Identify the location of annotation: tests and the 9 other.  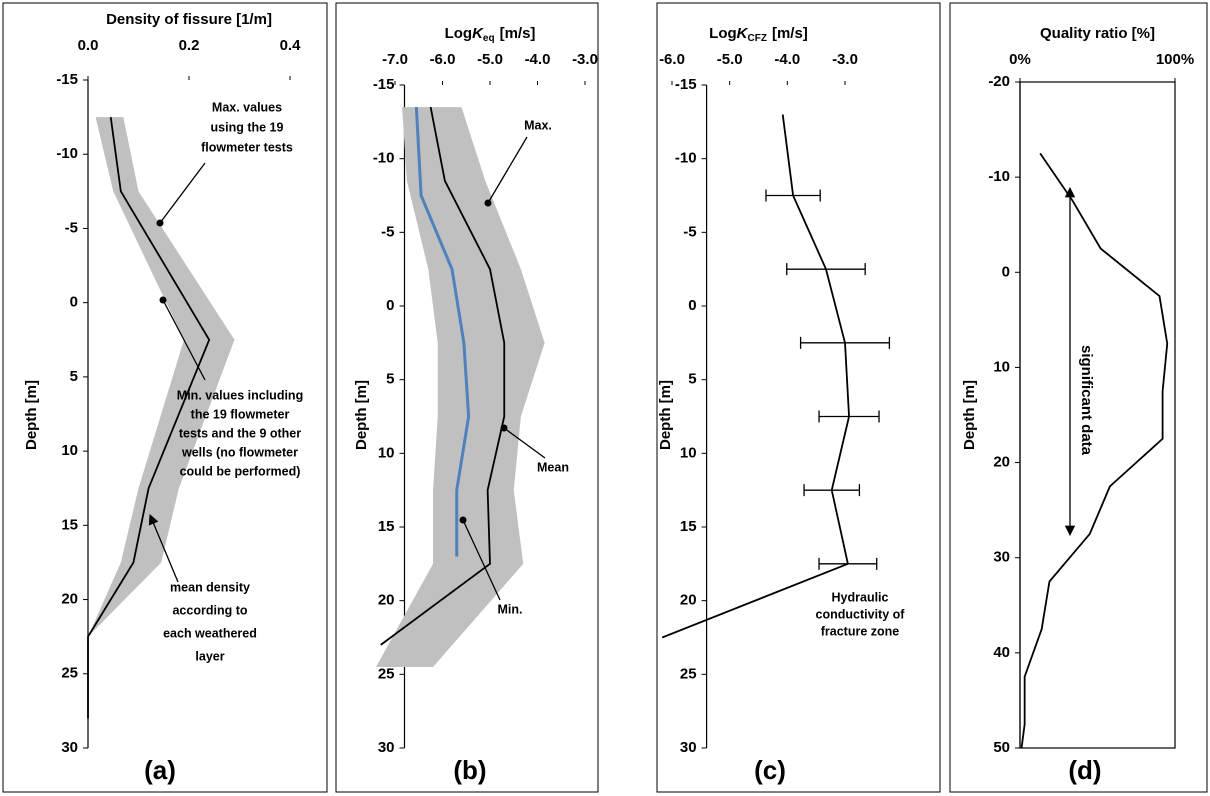
(240, 433).